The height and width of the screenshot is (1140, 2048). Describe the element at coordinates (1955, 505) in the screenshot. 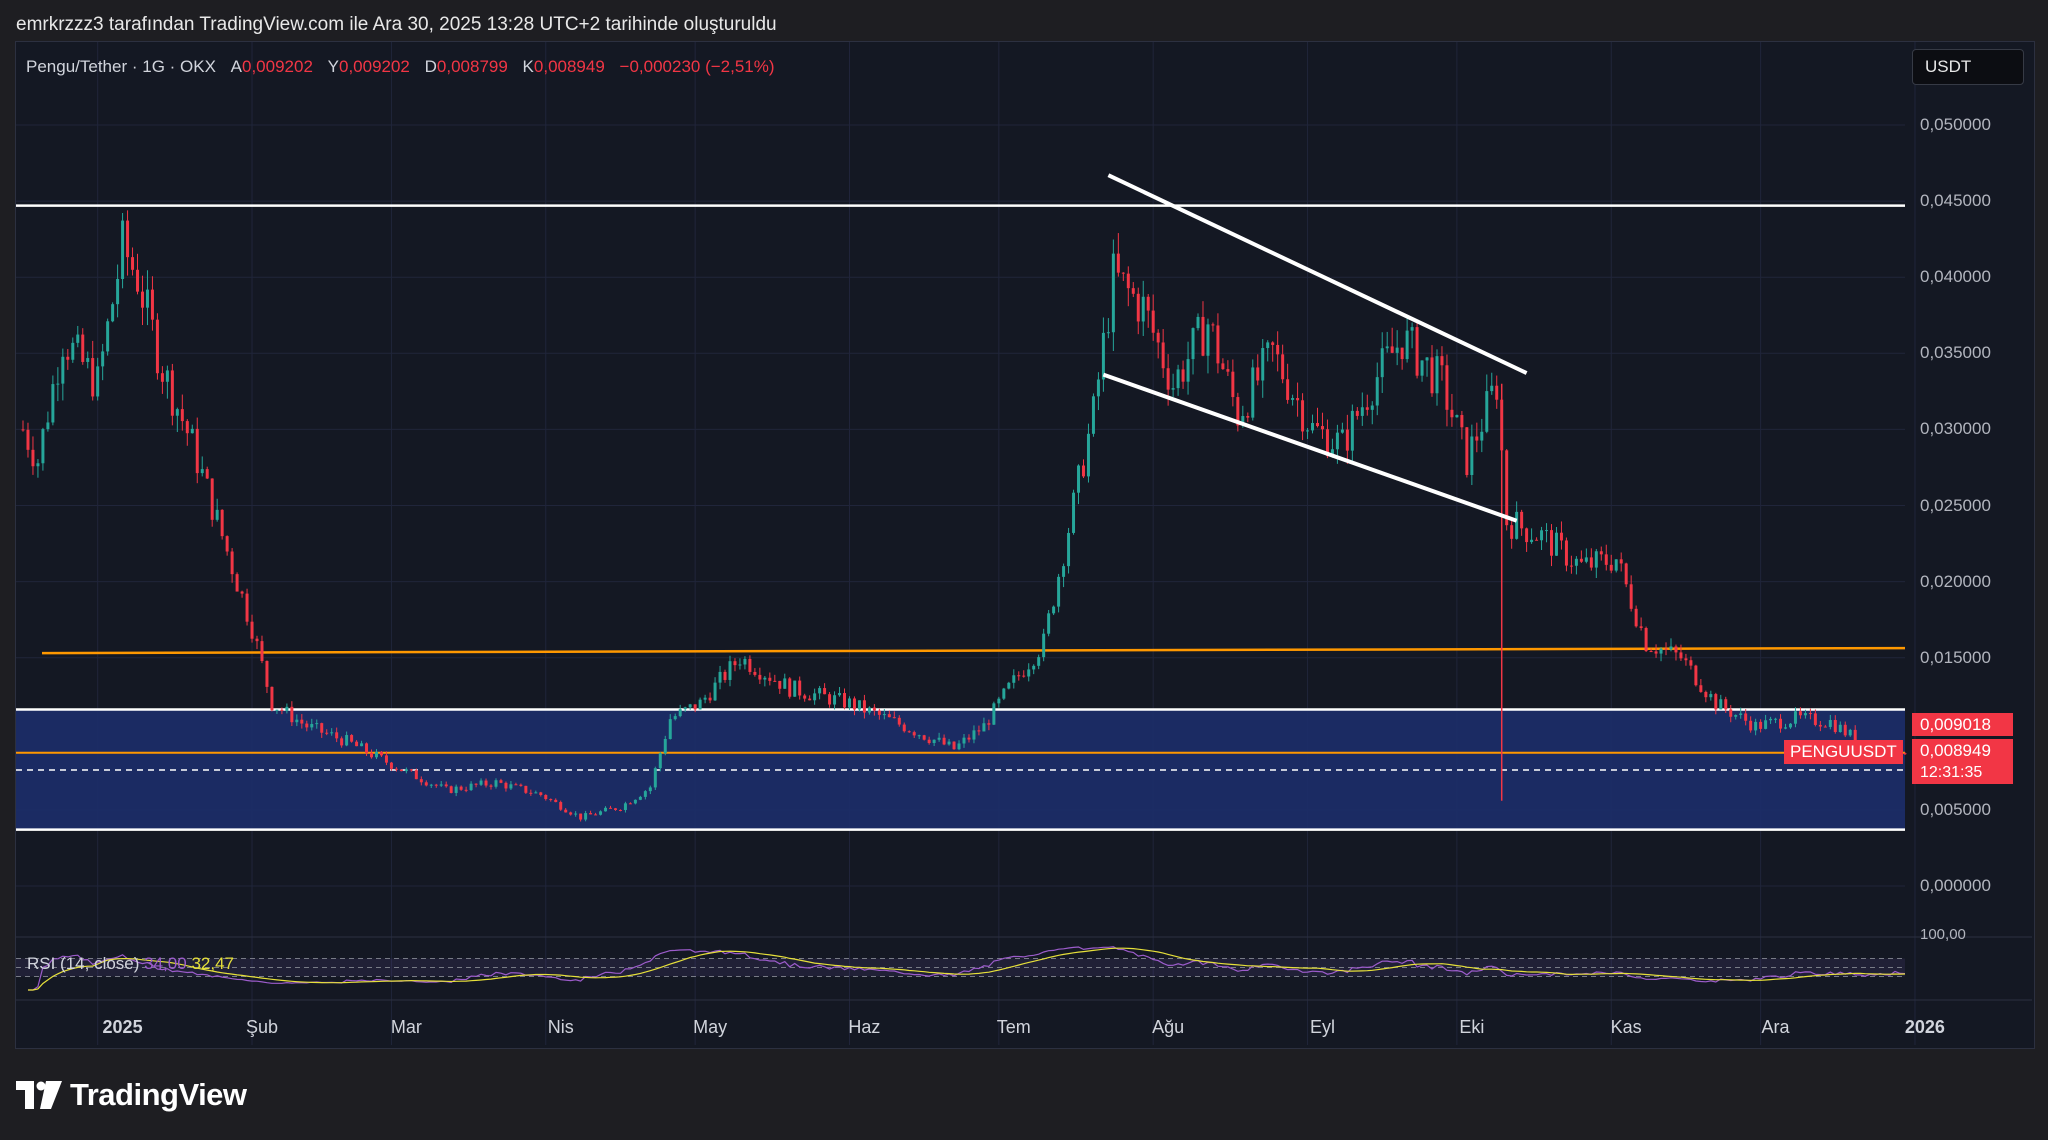

I see `price-tick-label: 0,025000` at that location.